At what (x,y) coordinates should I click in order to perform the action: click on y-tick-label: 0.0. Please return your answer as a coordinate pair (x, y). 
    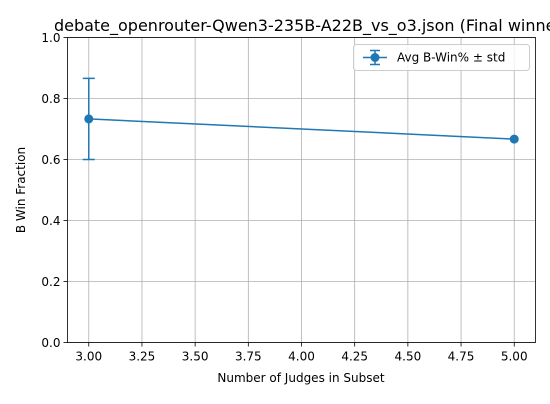
    Looking at the image, I should click on (50, 343).